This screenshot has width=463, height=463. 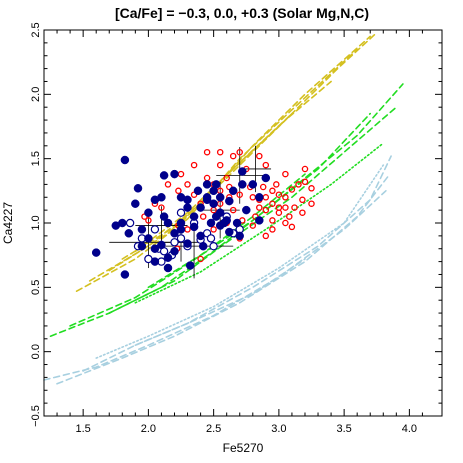 What do you see at coordinates (36, 416) in the screenshot?
I see `y-tick-label: −0.5` at bounding box center [36, 416].